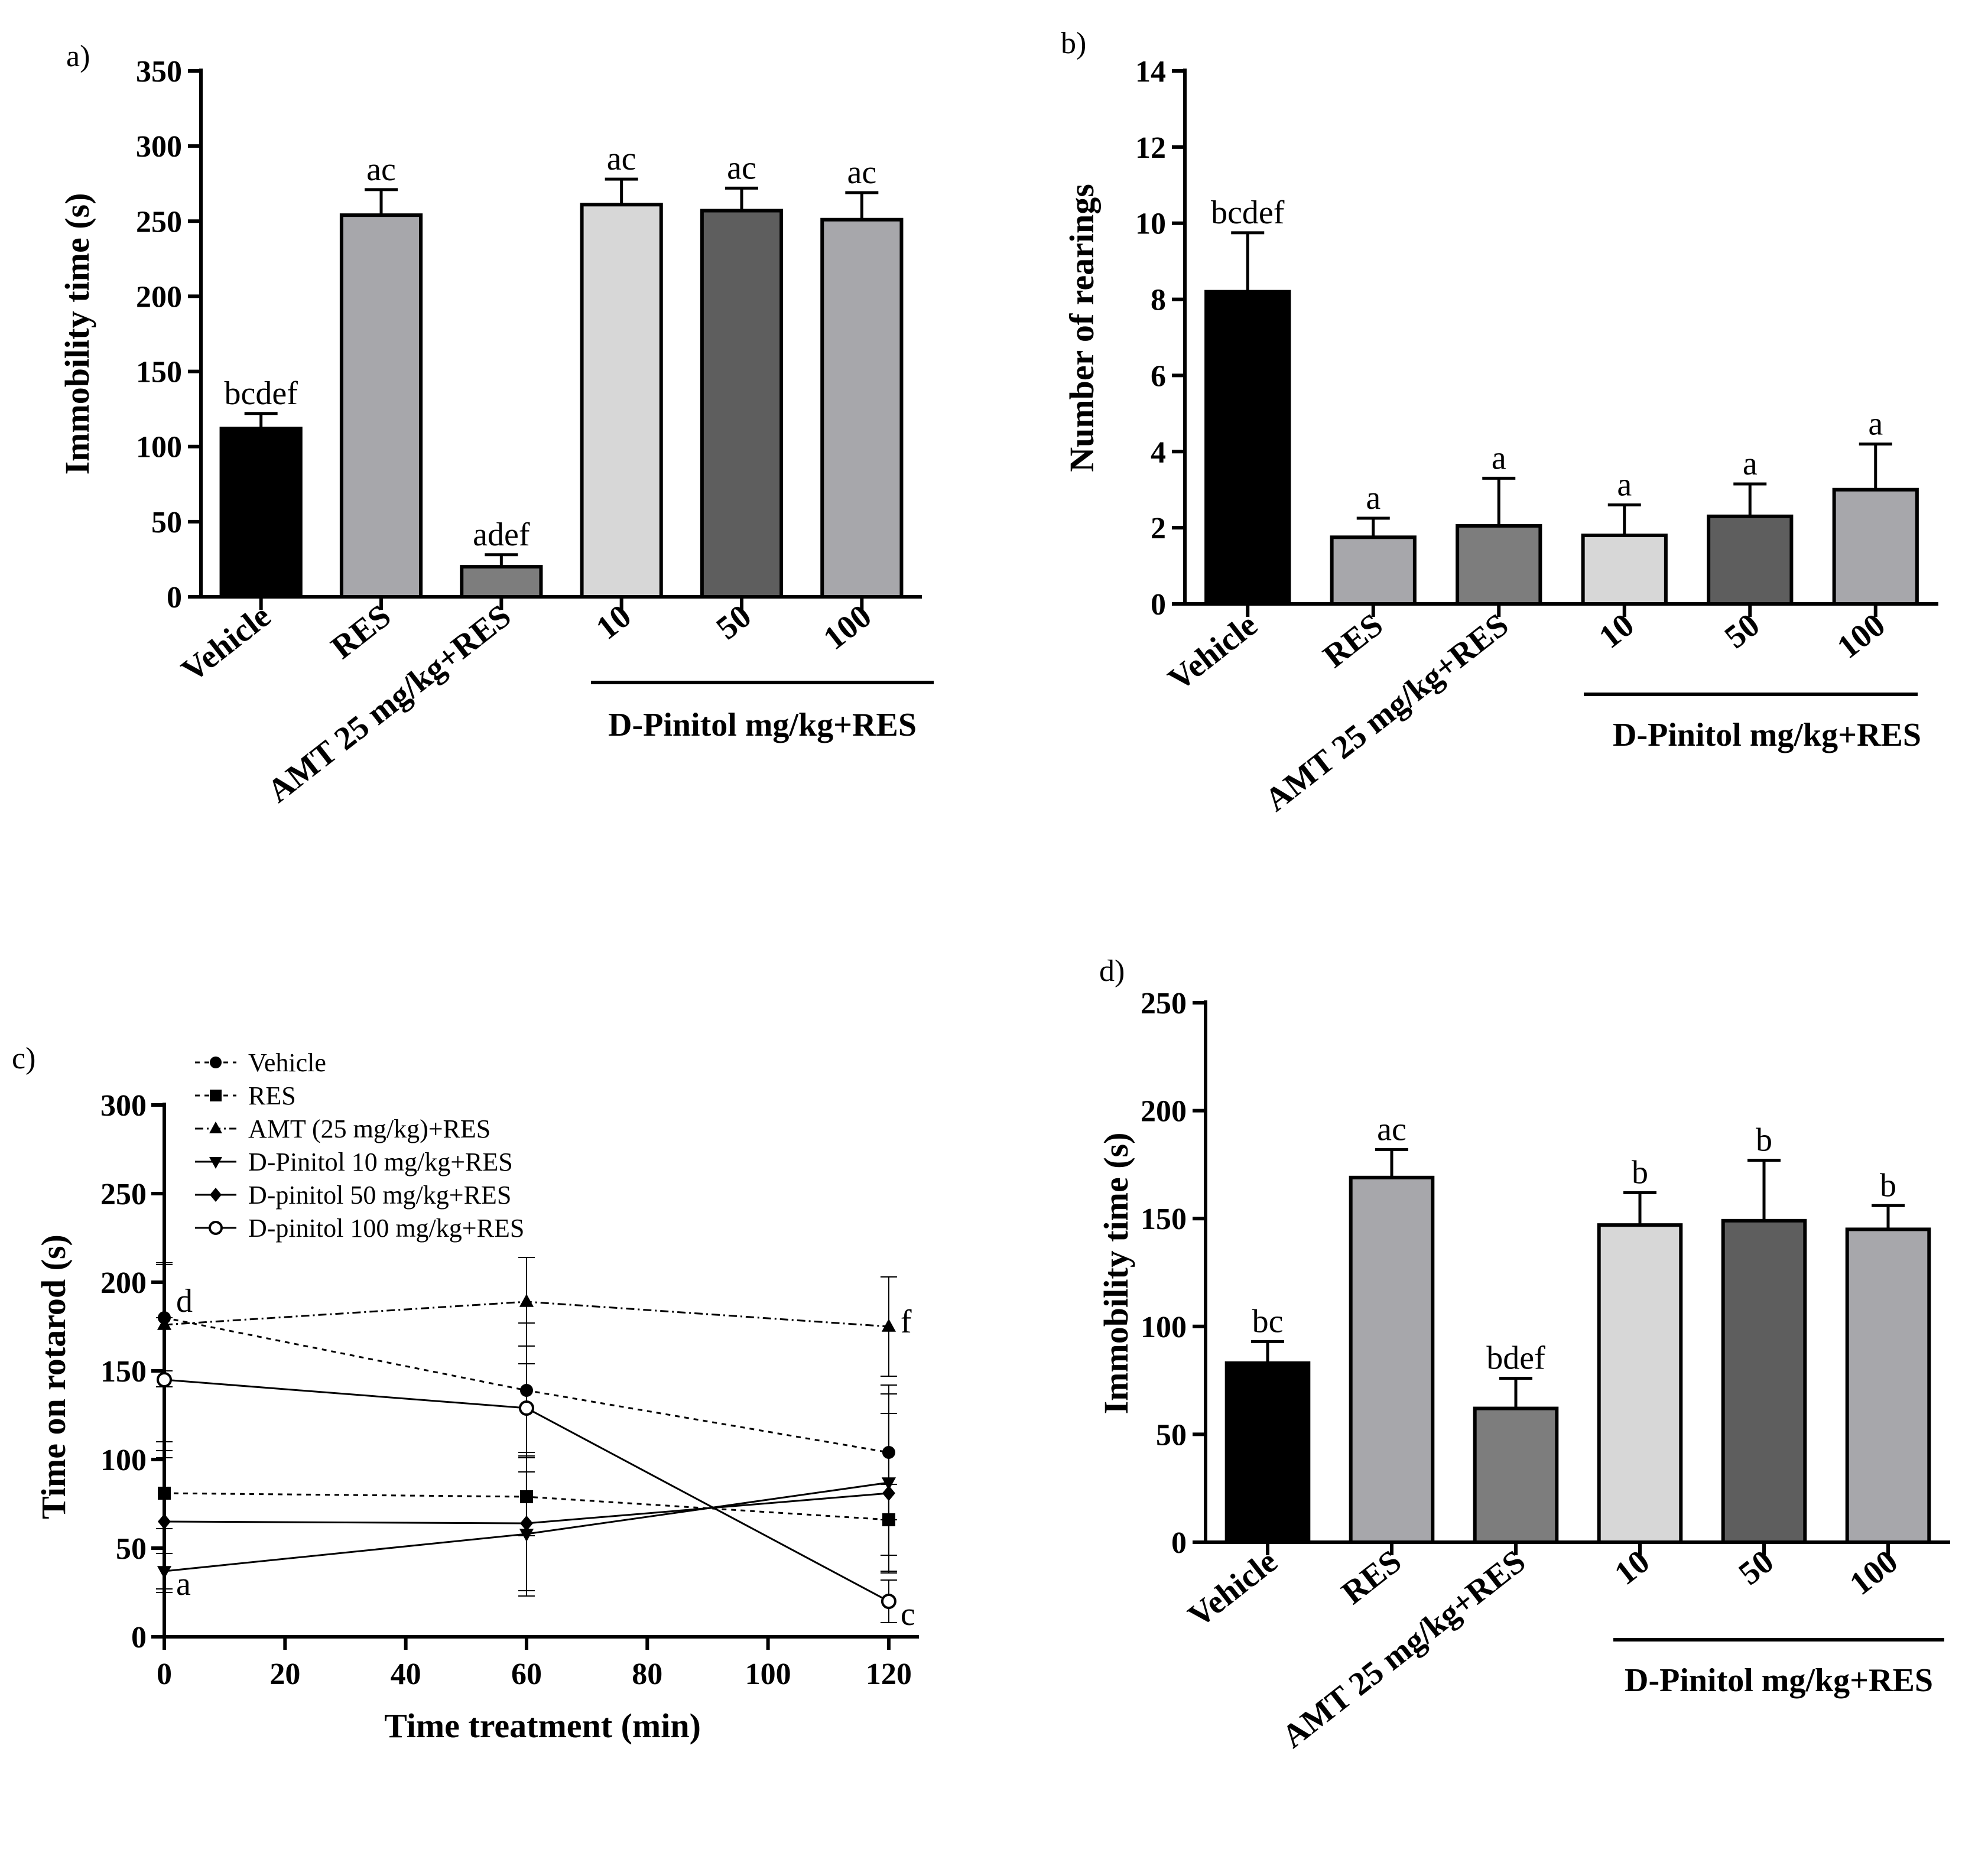  What do you see at coordinates (1112, 971) in the screenshot?
I see `panel-label: d)` at bounding box center [1112, 971].